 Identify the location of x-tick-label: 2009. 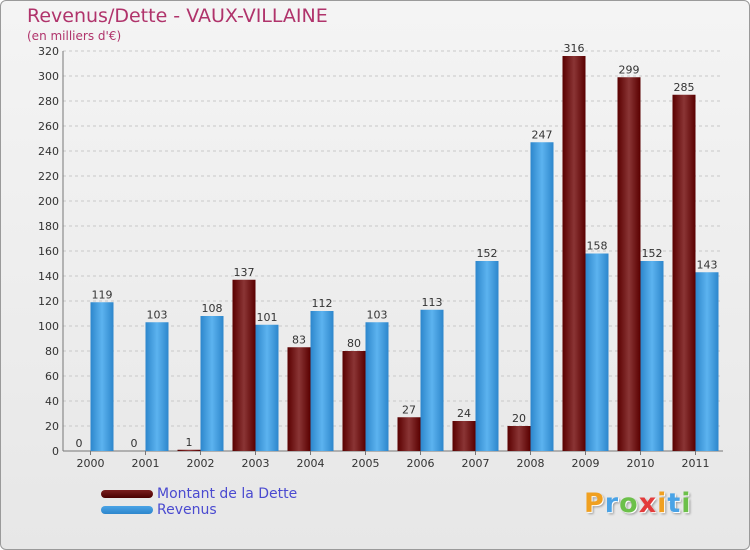
(586, 463).